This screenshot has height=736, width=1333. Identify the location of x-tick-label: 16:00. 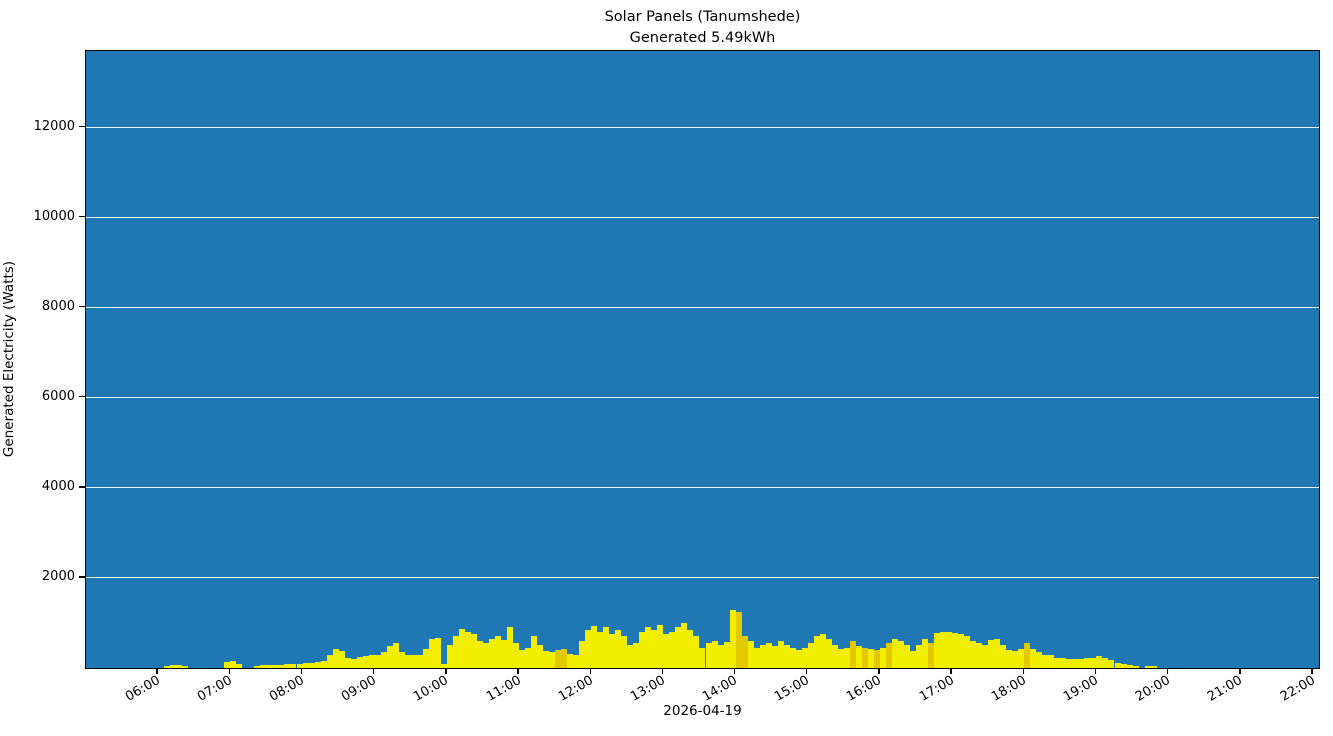
(864, 689).